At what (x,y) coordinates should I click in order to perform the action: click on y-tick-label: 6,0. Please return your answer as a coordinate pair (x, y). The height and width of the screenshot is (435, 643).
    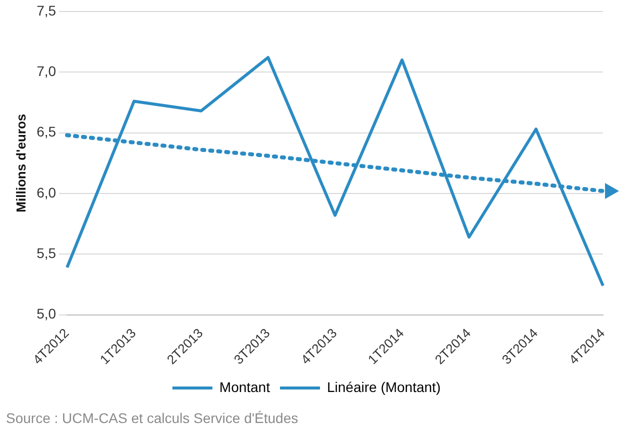
    Looking at the image, I should click on (46, 192).